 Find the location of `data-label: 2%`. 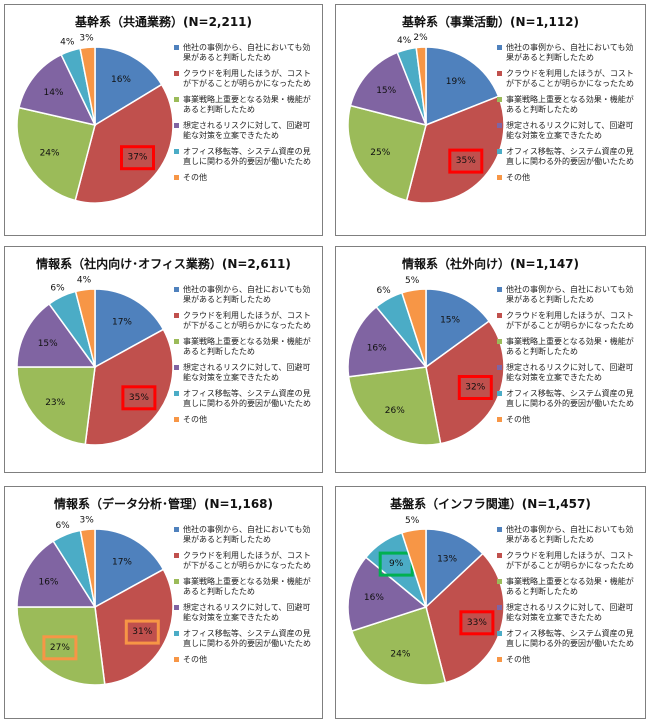

data-label: 2% is located at coordinates (420, 38).